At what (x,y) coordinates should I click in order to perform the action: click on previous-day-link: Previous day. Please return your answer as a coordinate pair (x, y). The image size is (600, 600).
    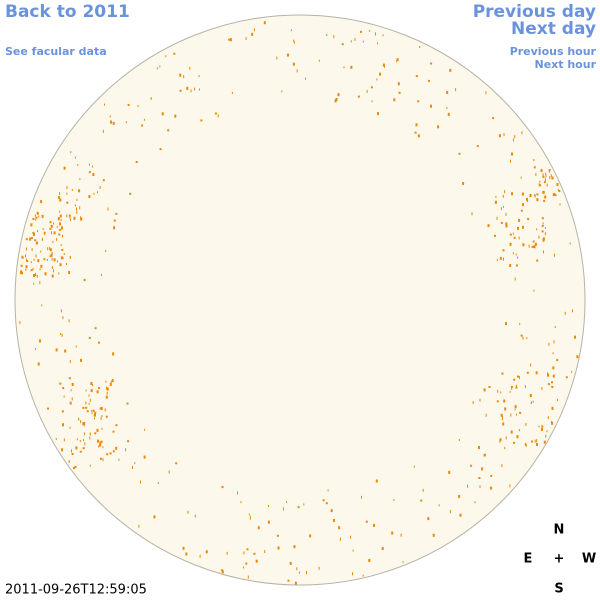
    Looking at the image, I should click on (534, 12).